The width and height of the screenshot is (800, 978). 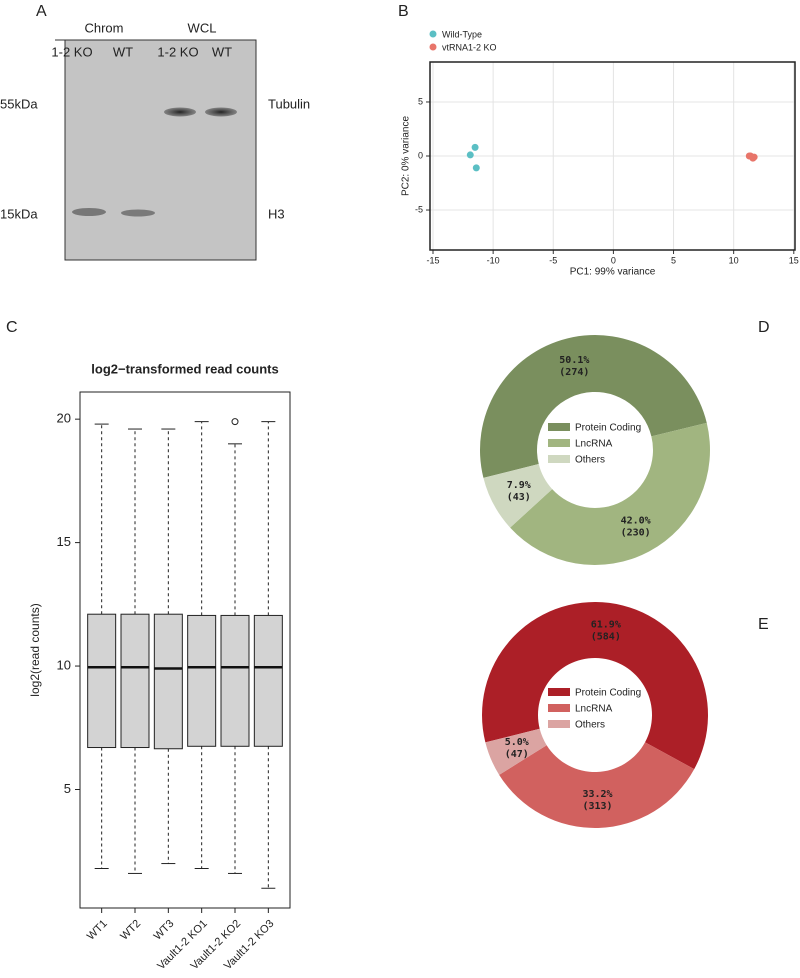 I want to click on panel-label: C, so click(x=12, y=327).